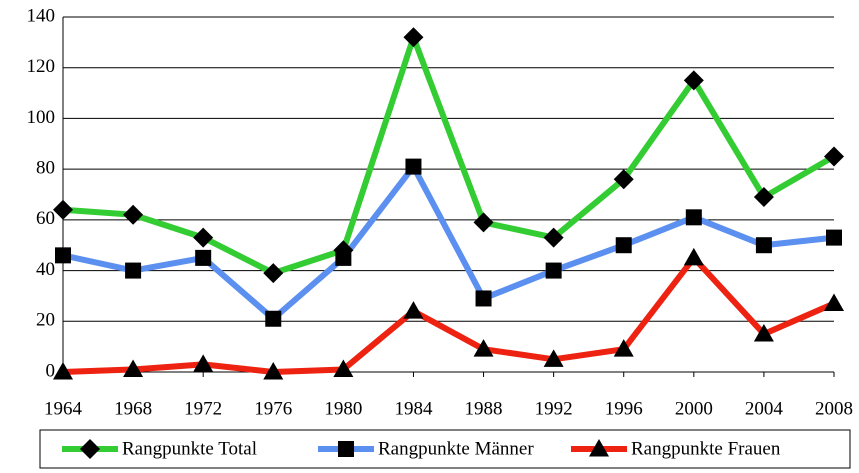 The image size is (859, 473). Describe the element at coordinates (133, 408) in the screenshot. I see `x-tick-label: 1968` at that location.